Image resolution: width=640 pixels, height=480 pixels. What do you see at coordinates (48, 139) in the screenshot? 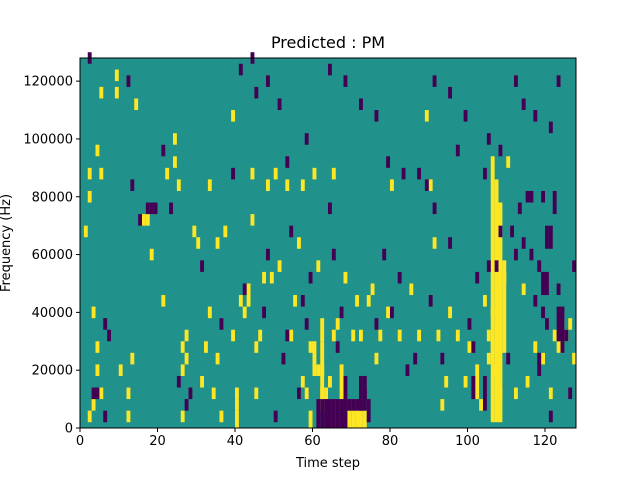
I see `y-tick-label: 100000` at bounding box center [48, 139].